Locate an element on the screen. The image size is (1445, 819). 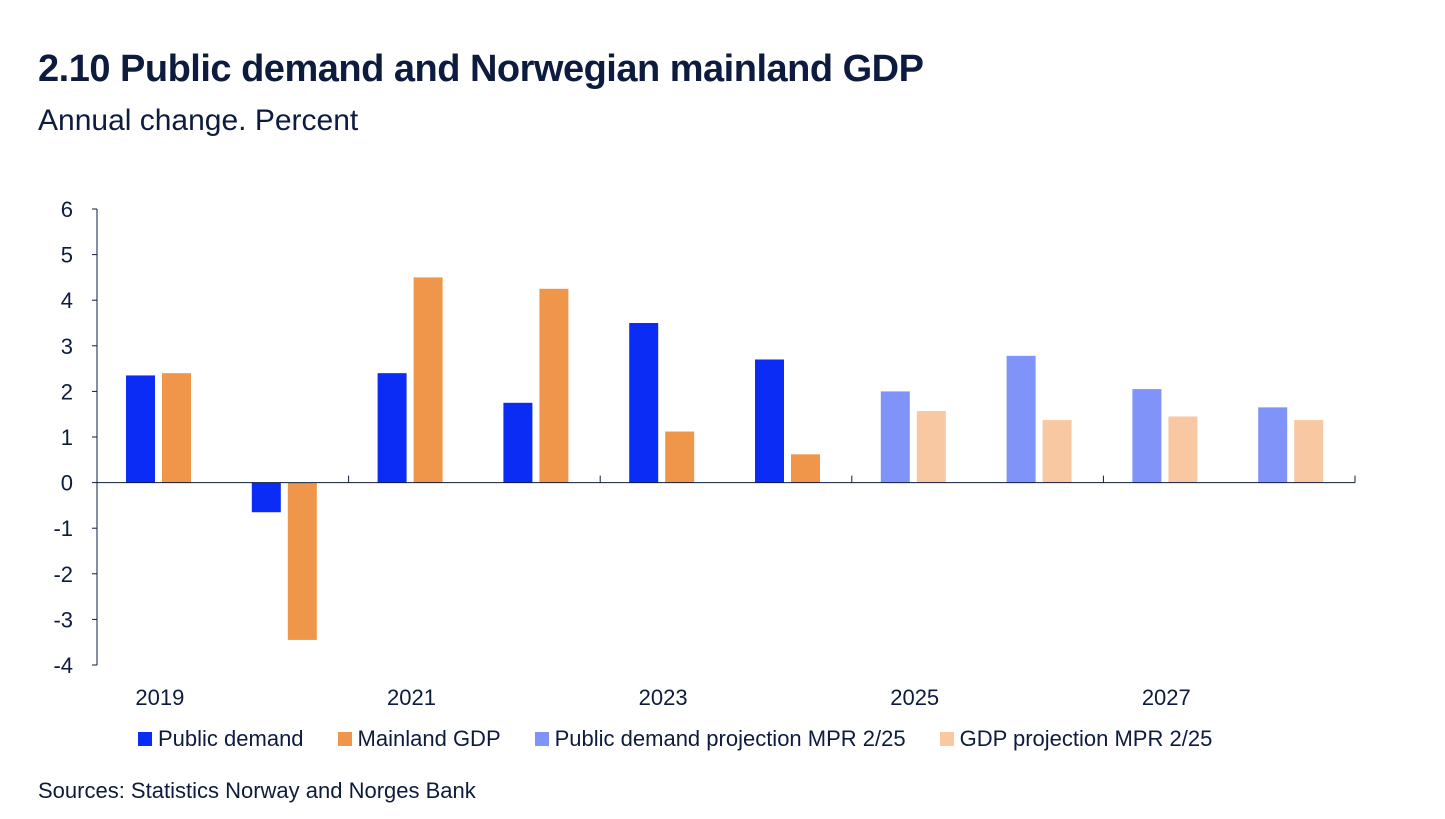
y-tick-label: 2 is located at coordinates (67, 391).